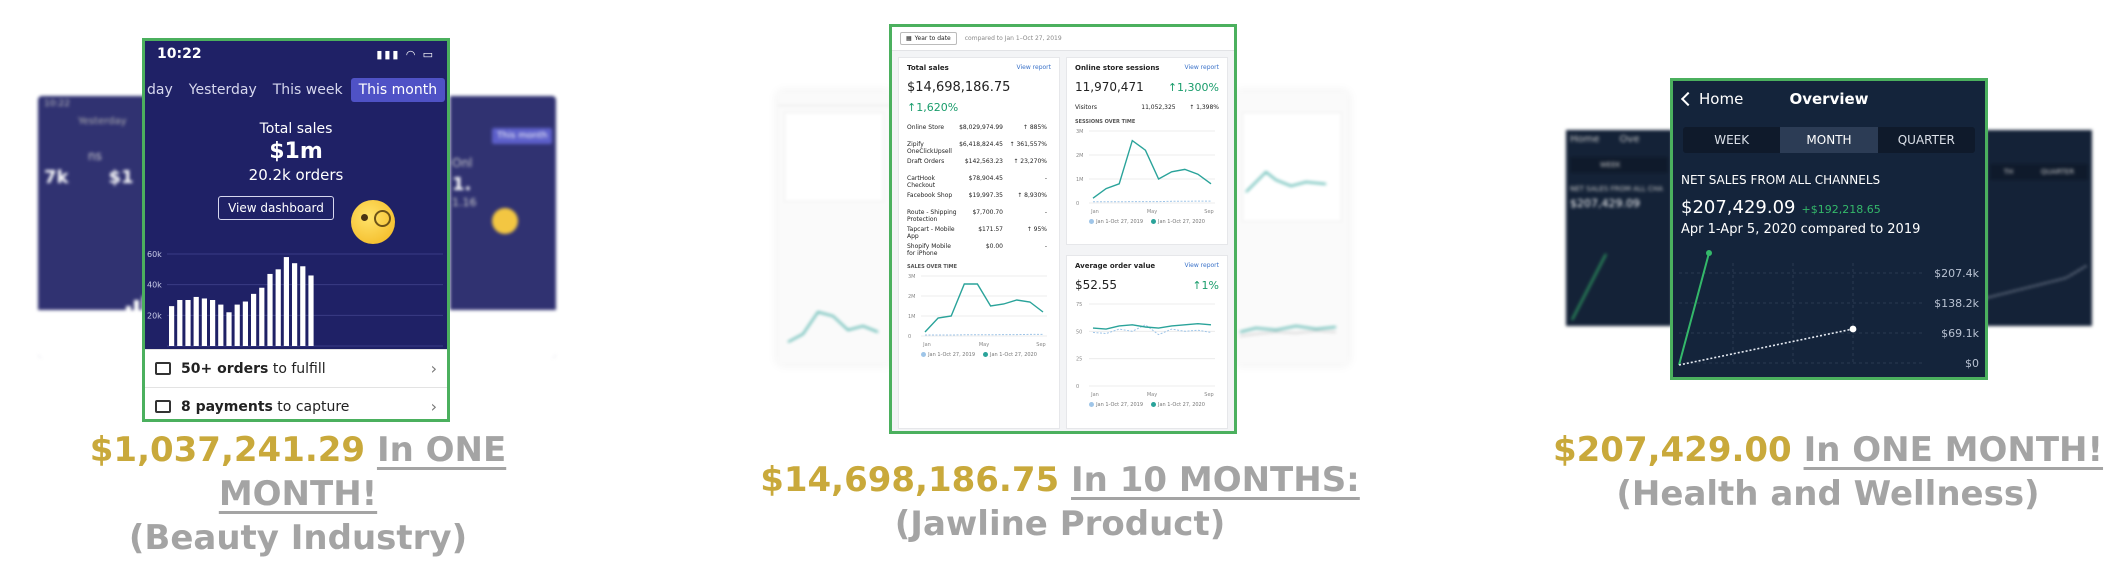 Image resolution: width=2120 pixels, height=562 pixels. What do you see at coordinates (909, 38) in the screenshot?
I see `calendar-icon: ▦` at bounding box center [909, 38].